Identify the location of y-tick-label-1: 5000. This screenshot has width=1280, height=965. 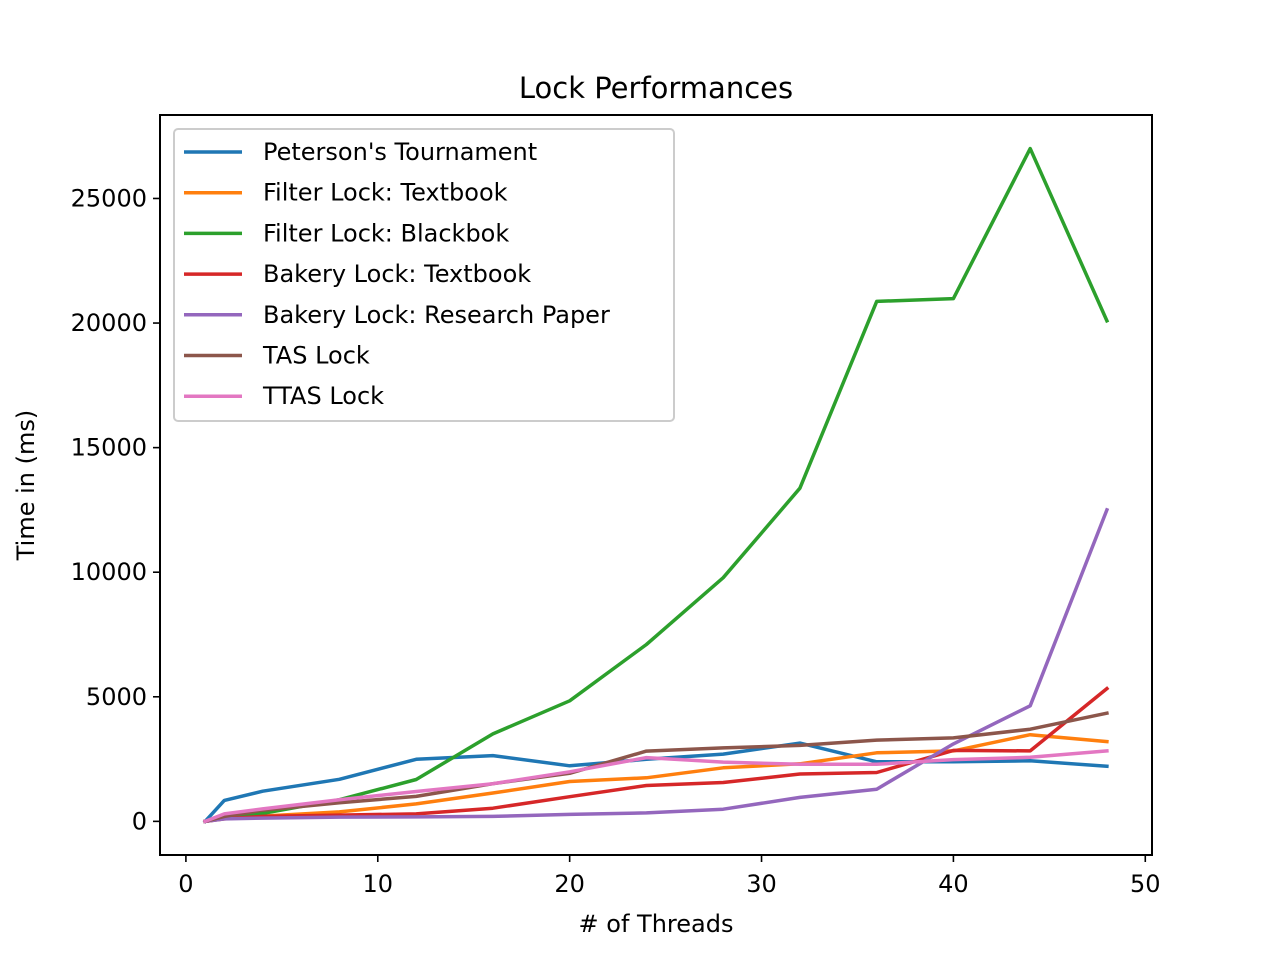
(116, 697).